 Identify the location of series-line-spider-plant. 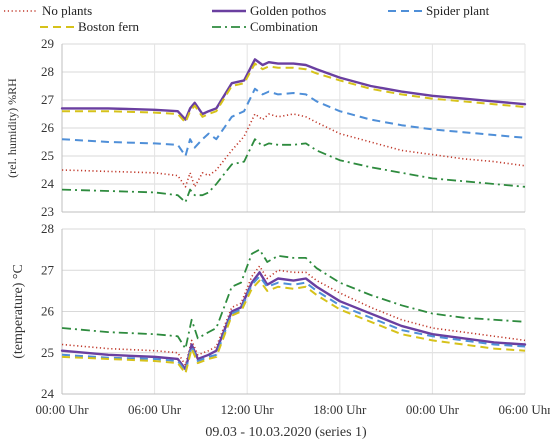
(293, 122).